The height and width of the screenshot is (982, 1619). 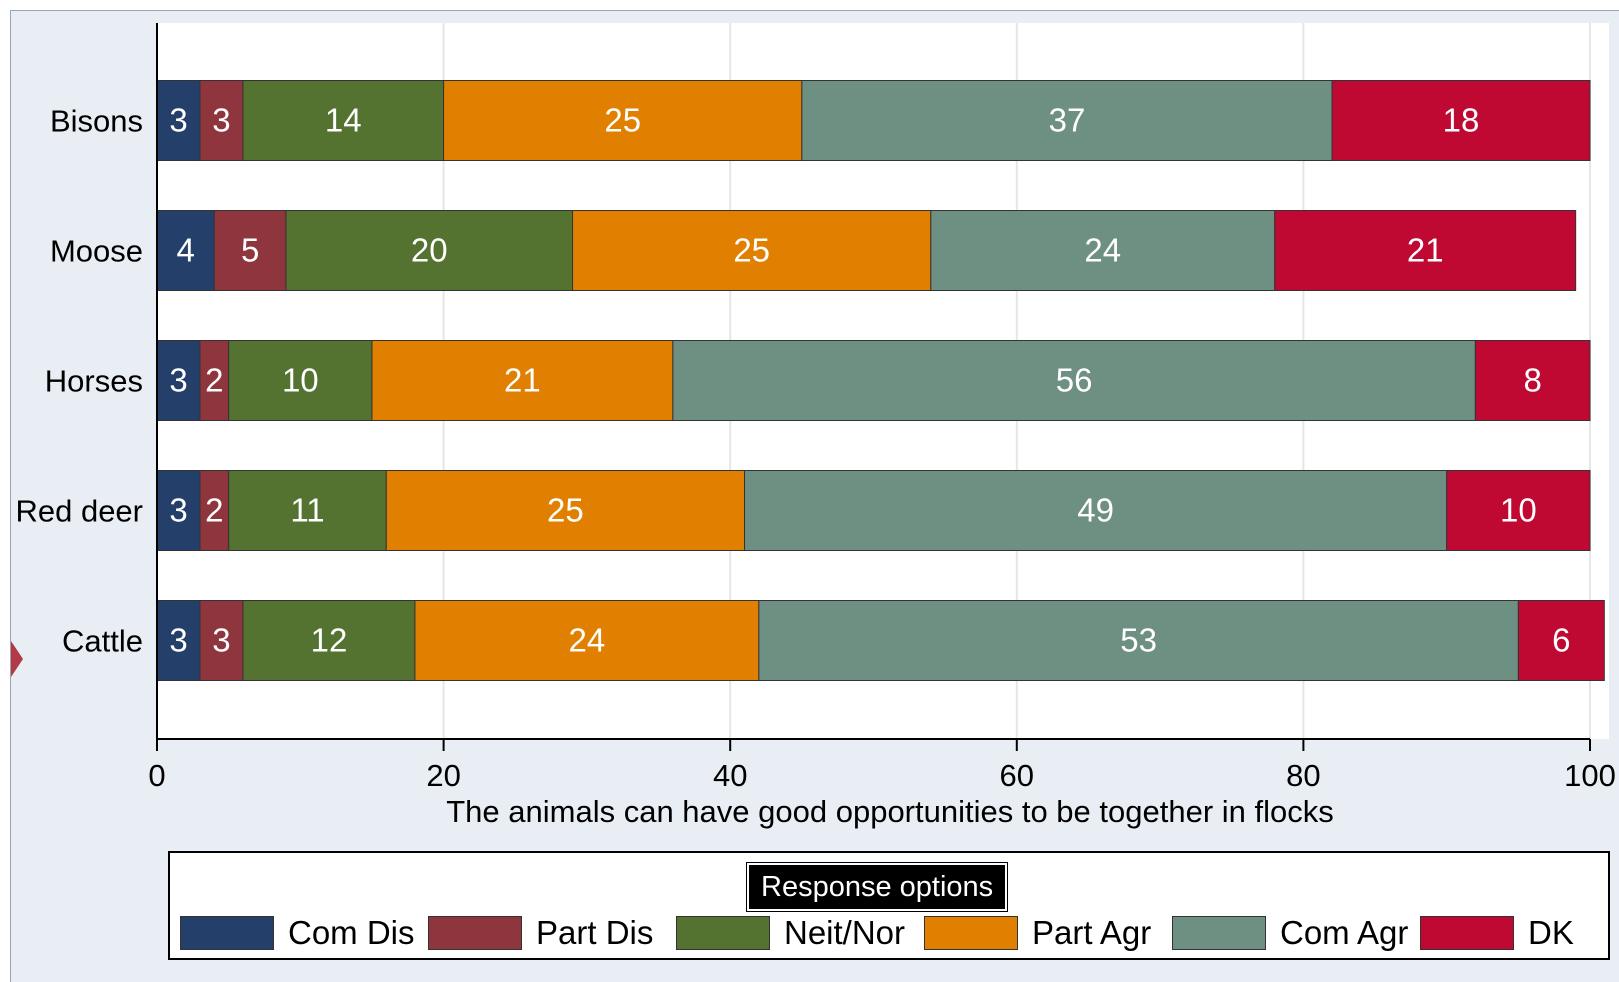 What do you see at coordinates (877, 887) in the screenshot?
I see `legend-title: Response options` at bounding box center [877, 887].